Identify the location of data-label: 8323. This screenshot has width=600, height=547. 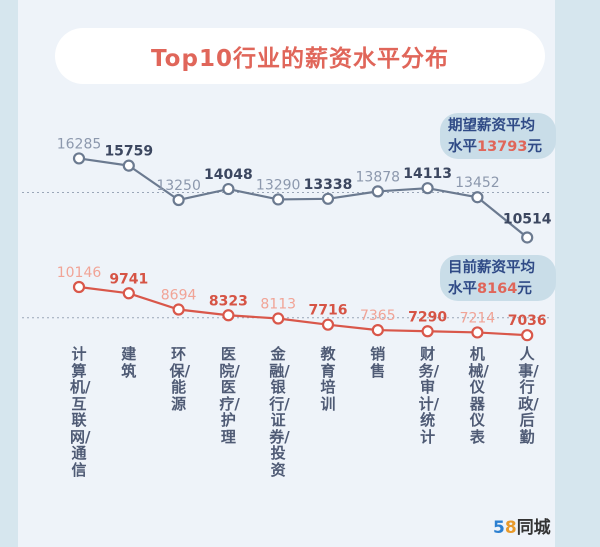
(228, 301).